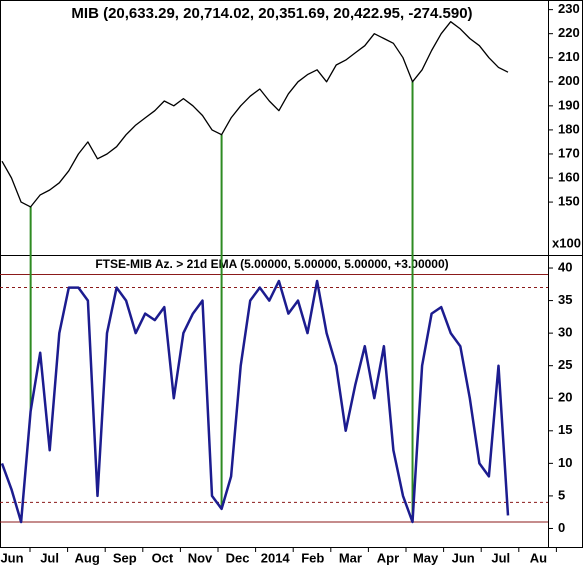 The image size is (583, 568). What do you see at coordinates (200, 557) in the screenshot?
I see `x-tick-label: Nov` at bounding box center [200, 557].